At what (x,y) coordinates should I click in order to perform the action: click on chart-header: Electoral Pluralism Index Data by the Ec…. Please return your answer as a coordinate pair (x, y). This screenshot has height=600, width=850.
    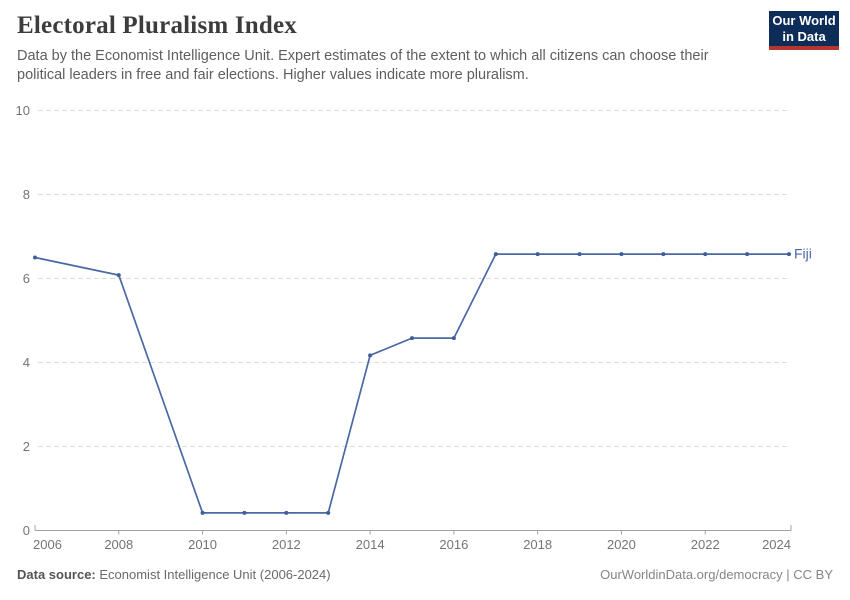
    Looking at the image, I should click on (374, 48).